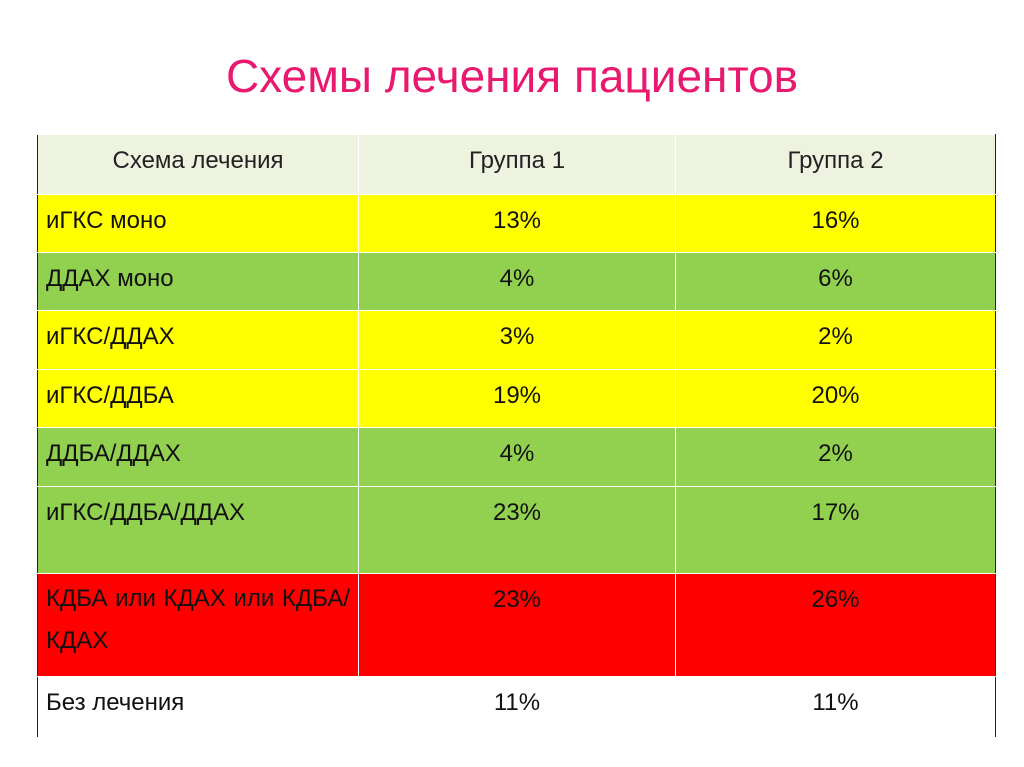 This screenshot has width=1024, height=767. I want to click on scheme-cell: иГКС/ДДБА/ДДАХ, so click(198, 530).